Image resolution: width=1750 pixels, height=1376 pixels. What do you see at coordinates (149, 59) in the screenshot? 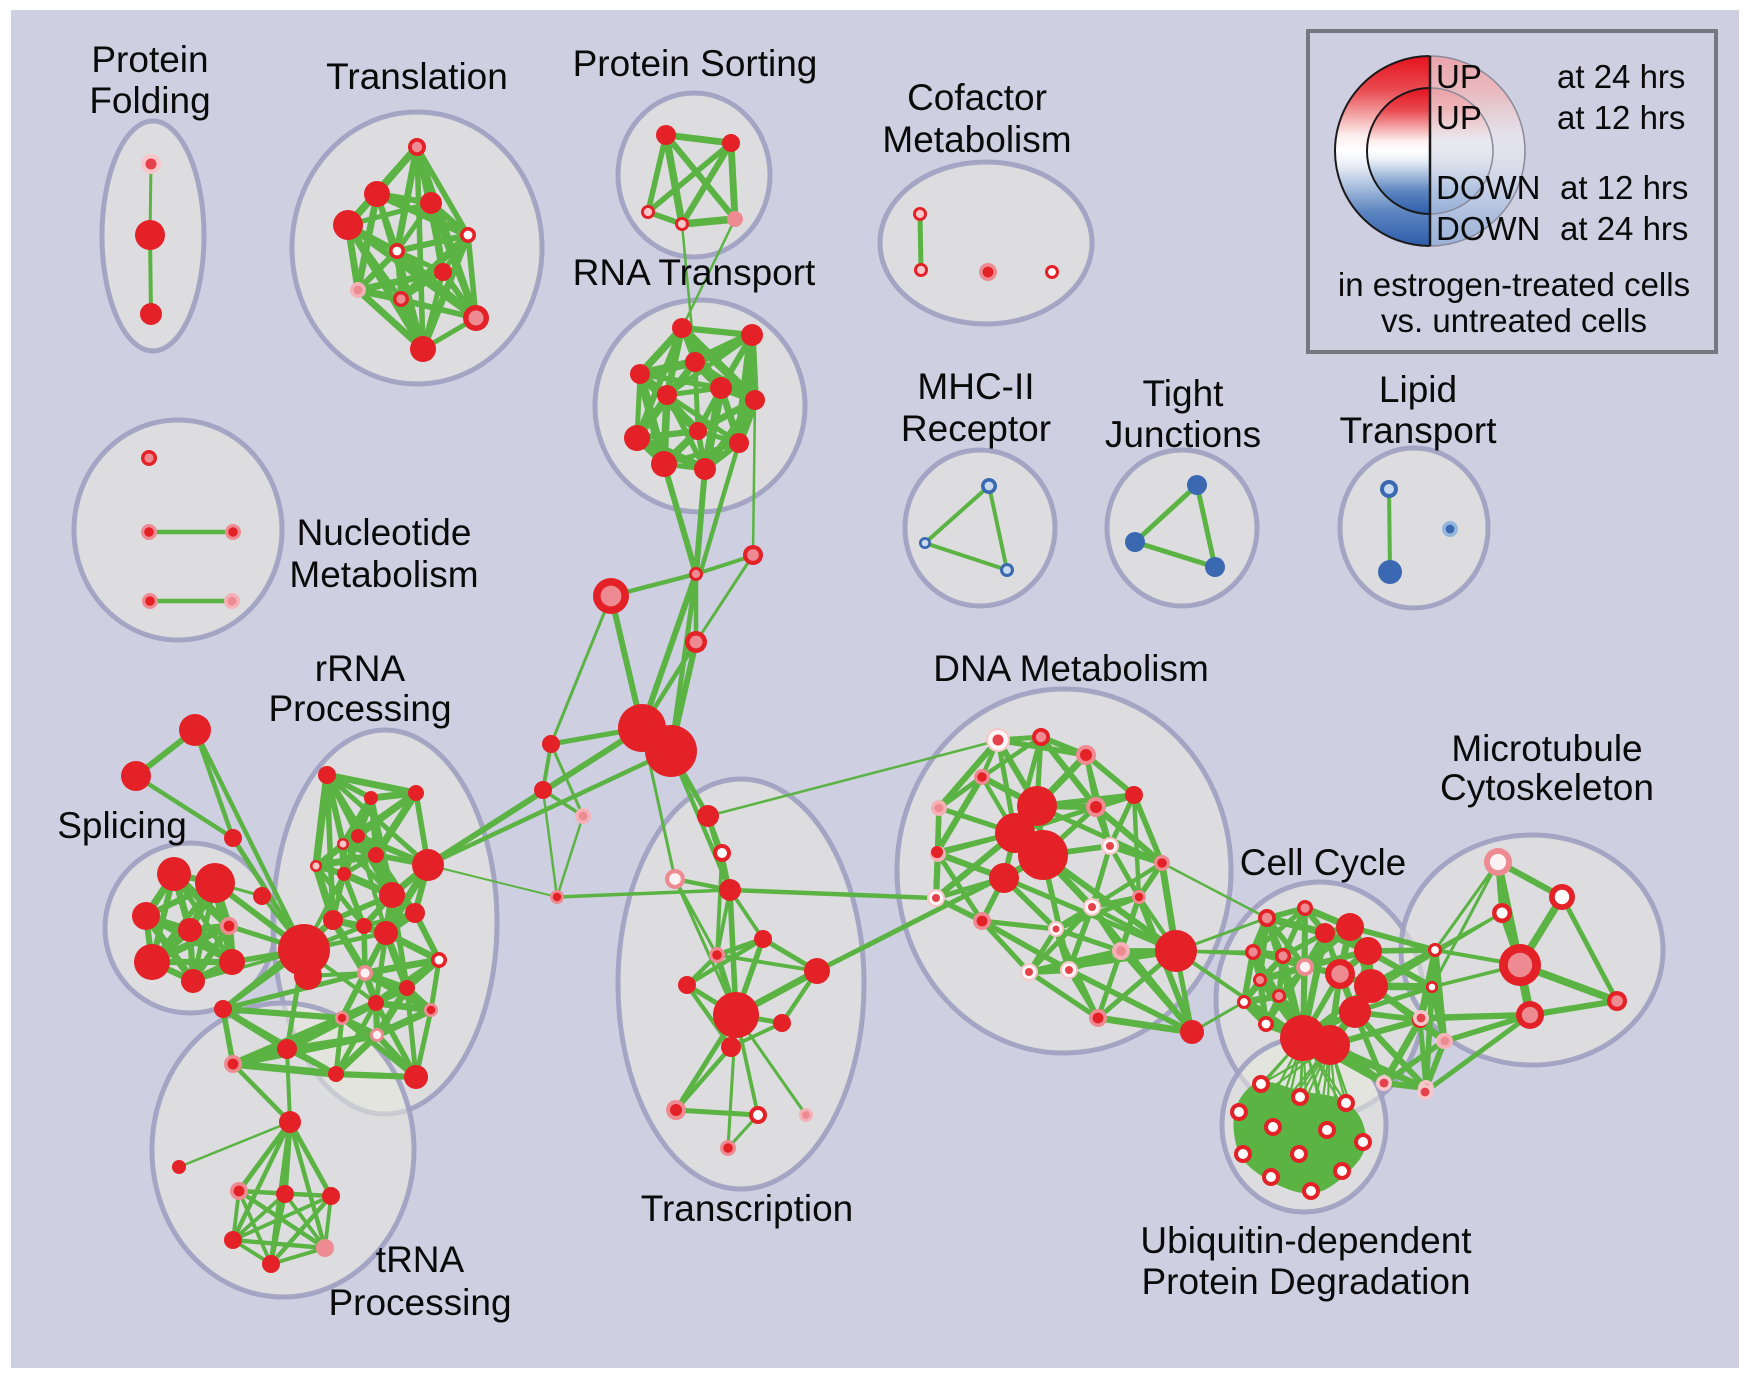
I see `svg-text: Protein` at bounding box center [149, 59].